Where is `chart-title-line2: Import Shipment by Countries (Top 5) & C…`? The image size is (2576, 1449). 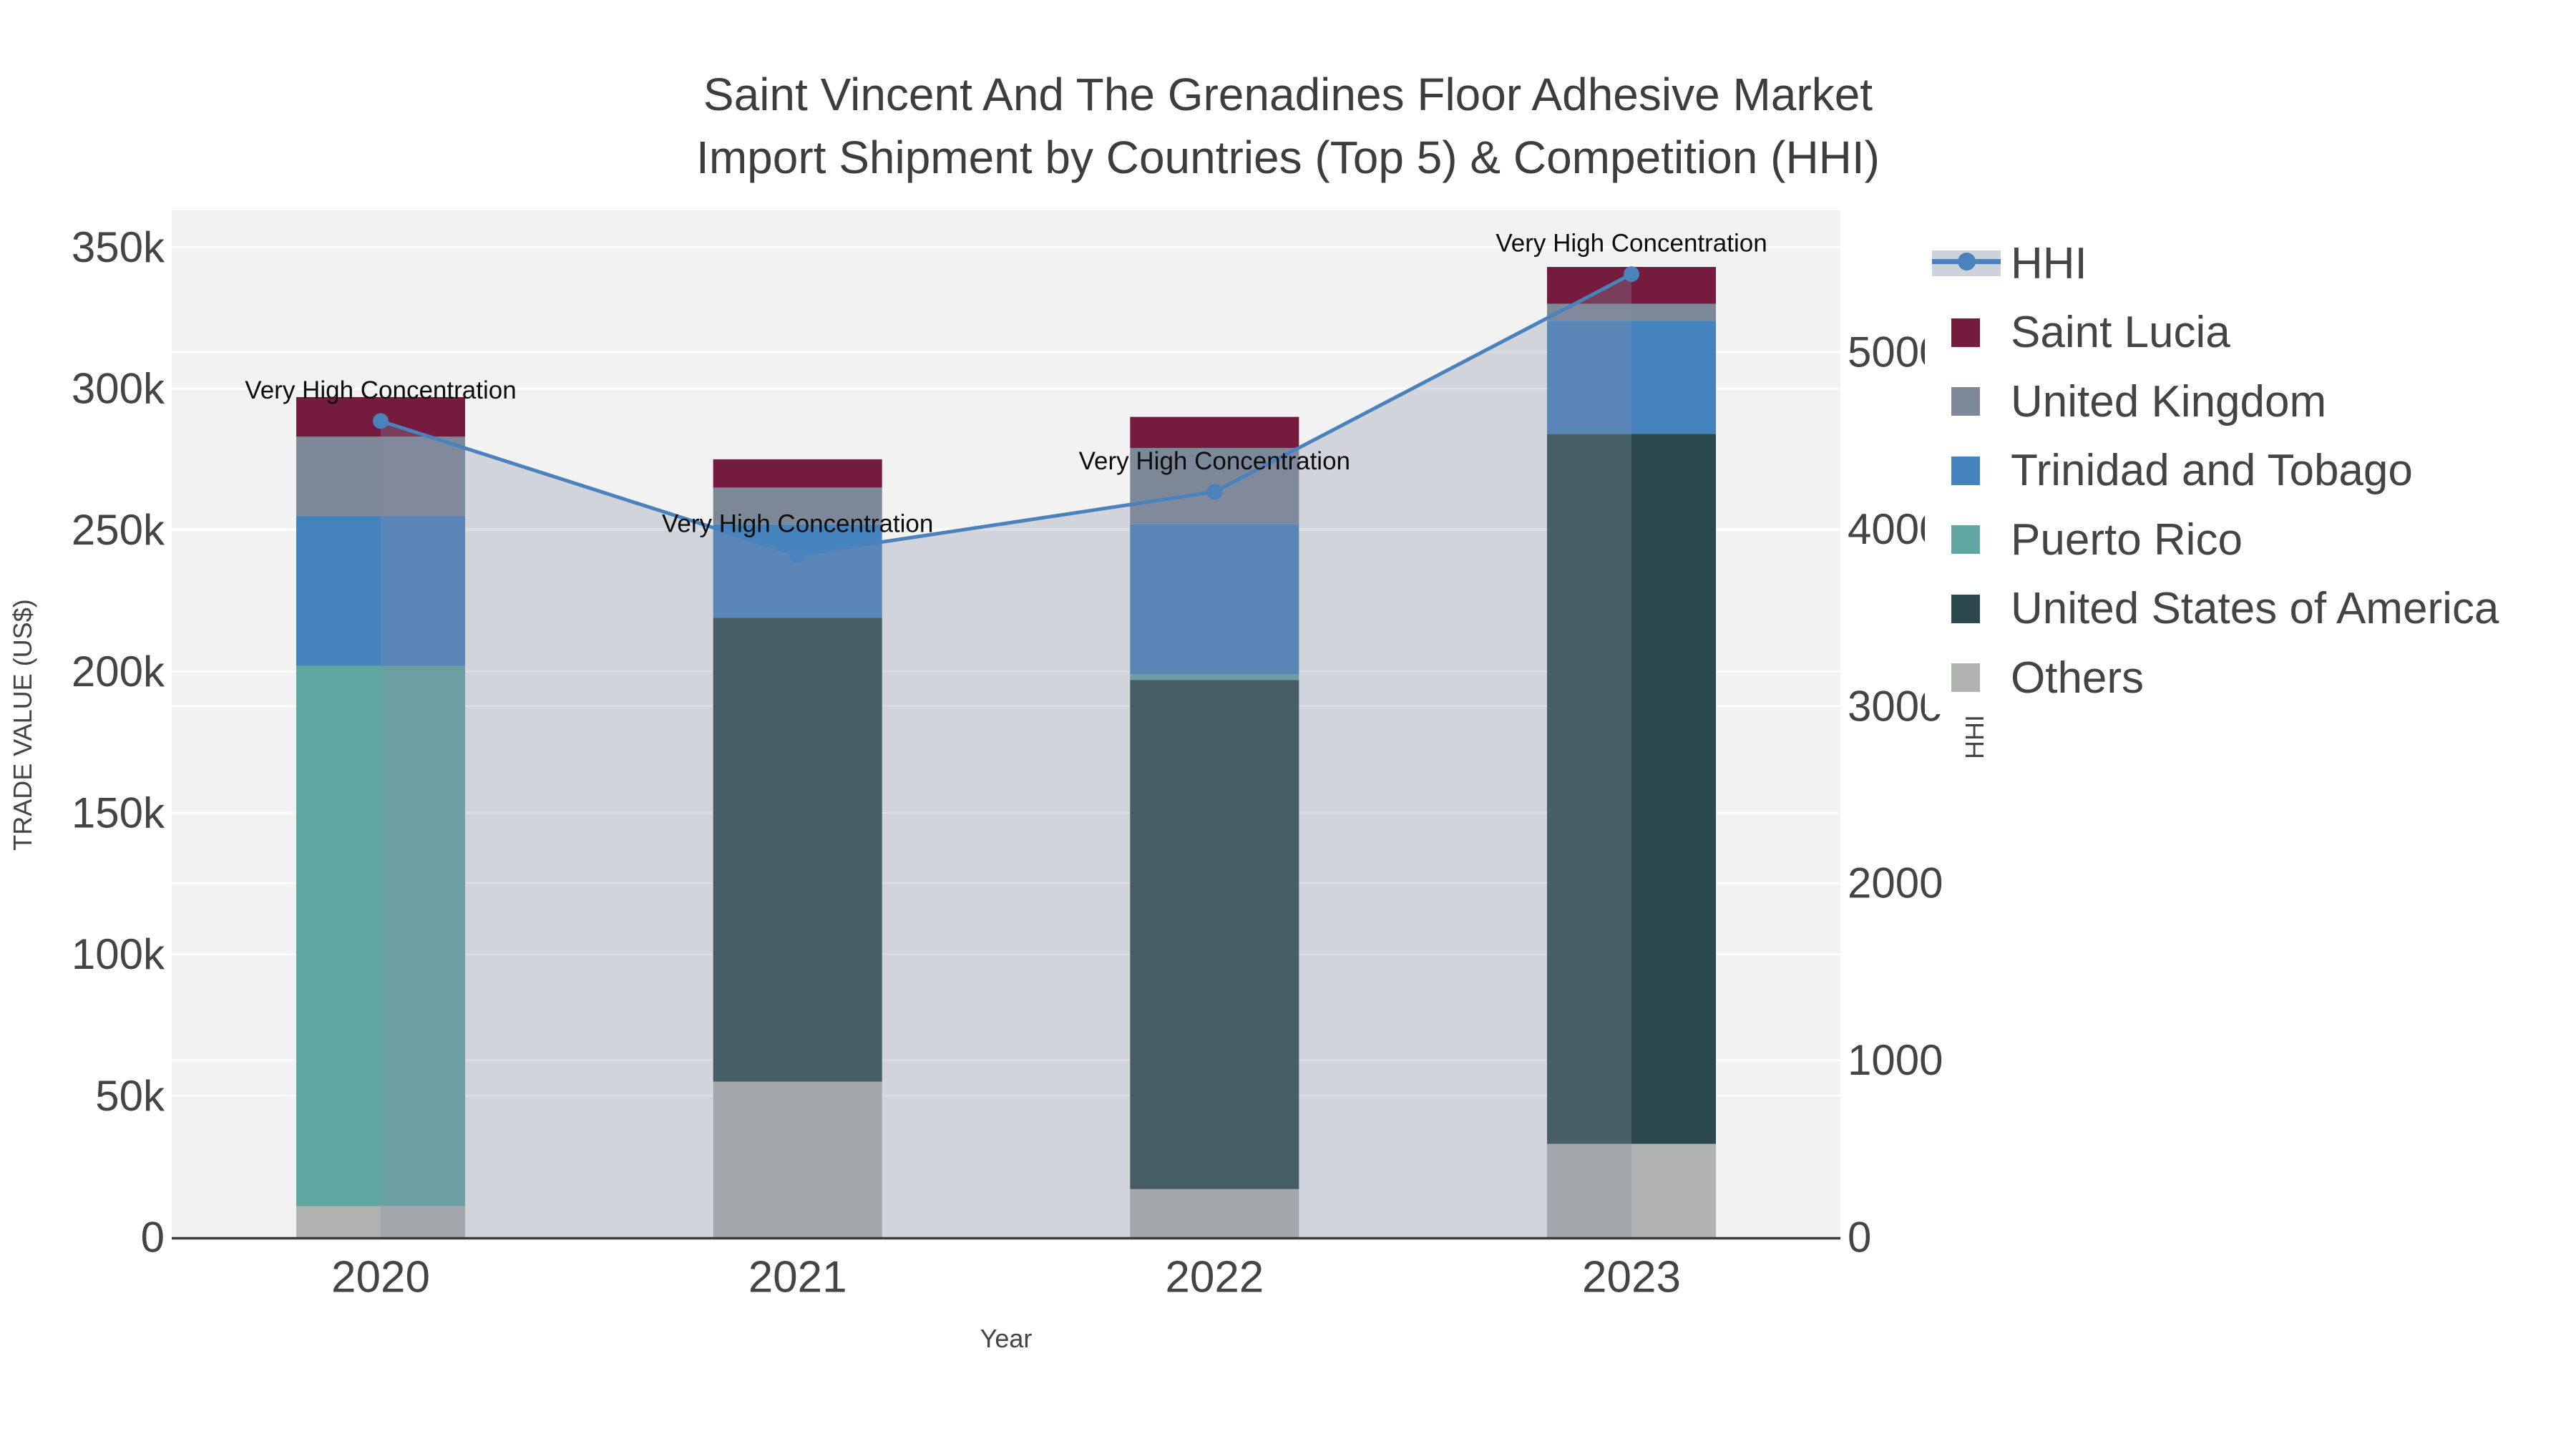 chart-title-line2: Import Shipment by Countries (Top 5) & C… is located at coordinates (1288, 157).